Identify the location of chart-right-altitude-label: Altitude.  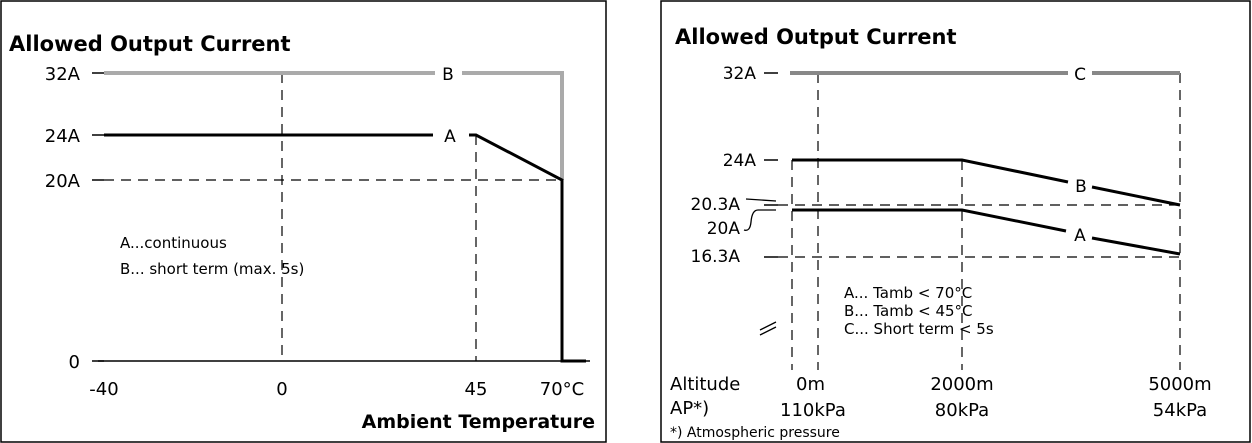
(705, 384).